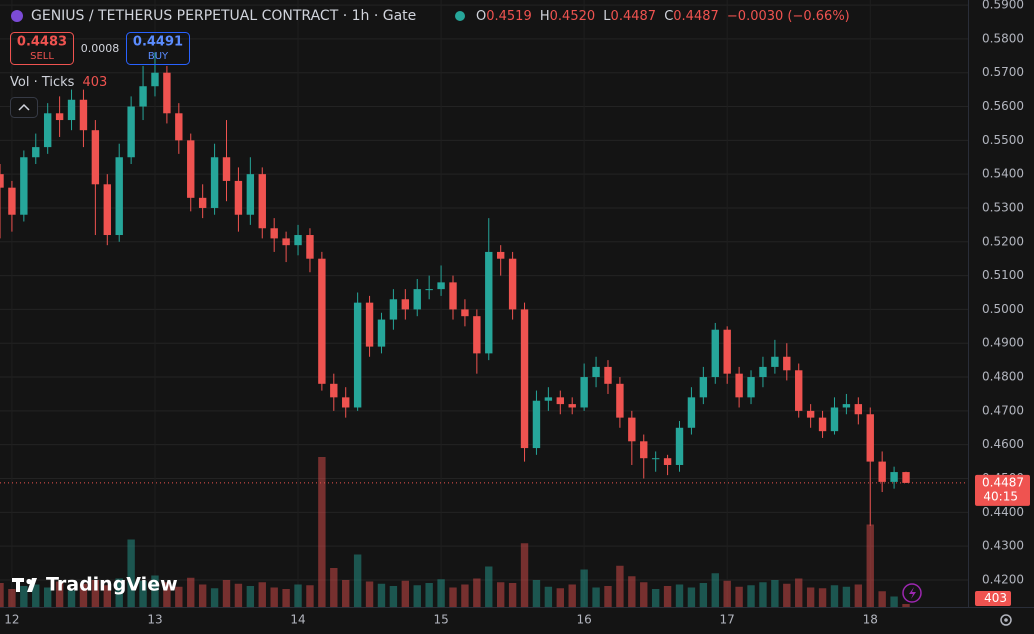 The height and width of the screenshot is (634, 1034). I want to click on y-tick-label: 0.4300, so click(1003, 546).